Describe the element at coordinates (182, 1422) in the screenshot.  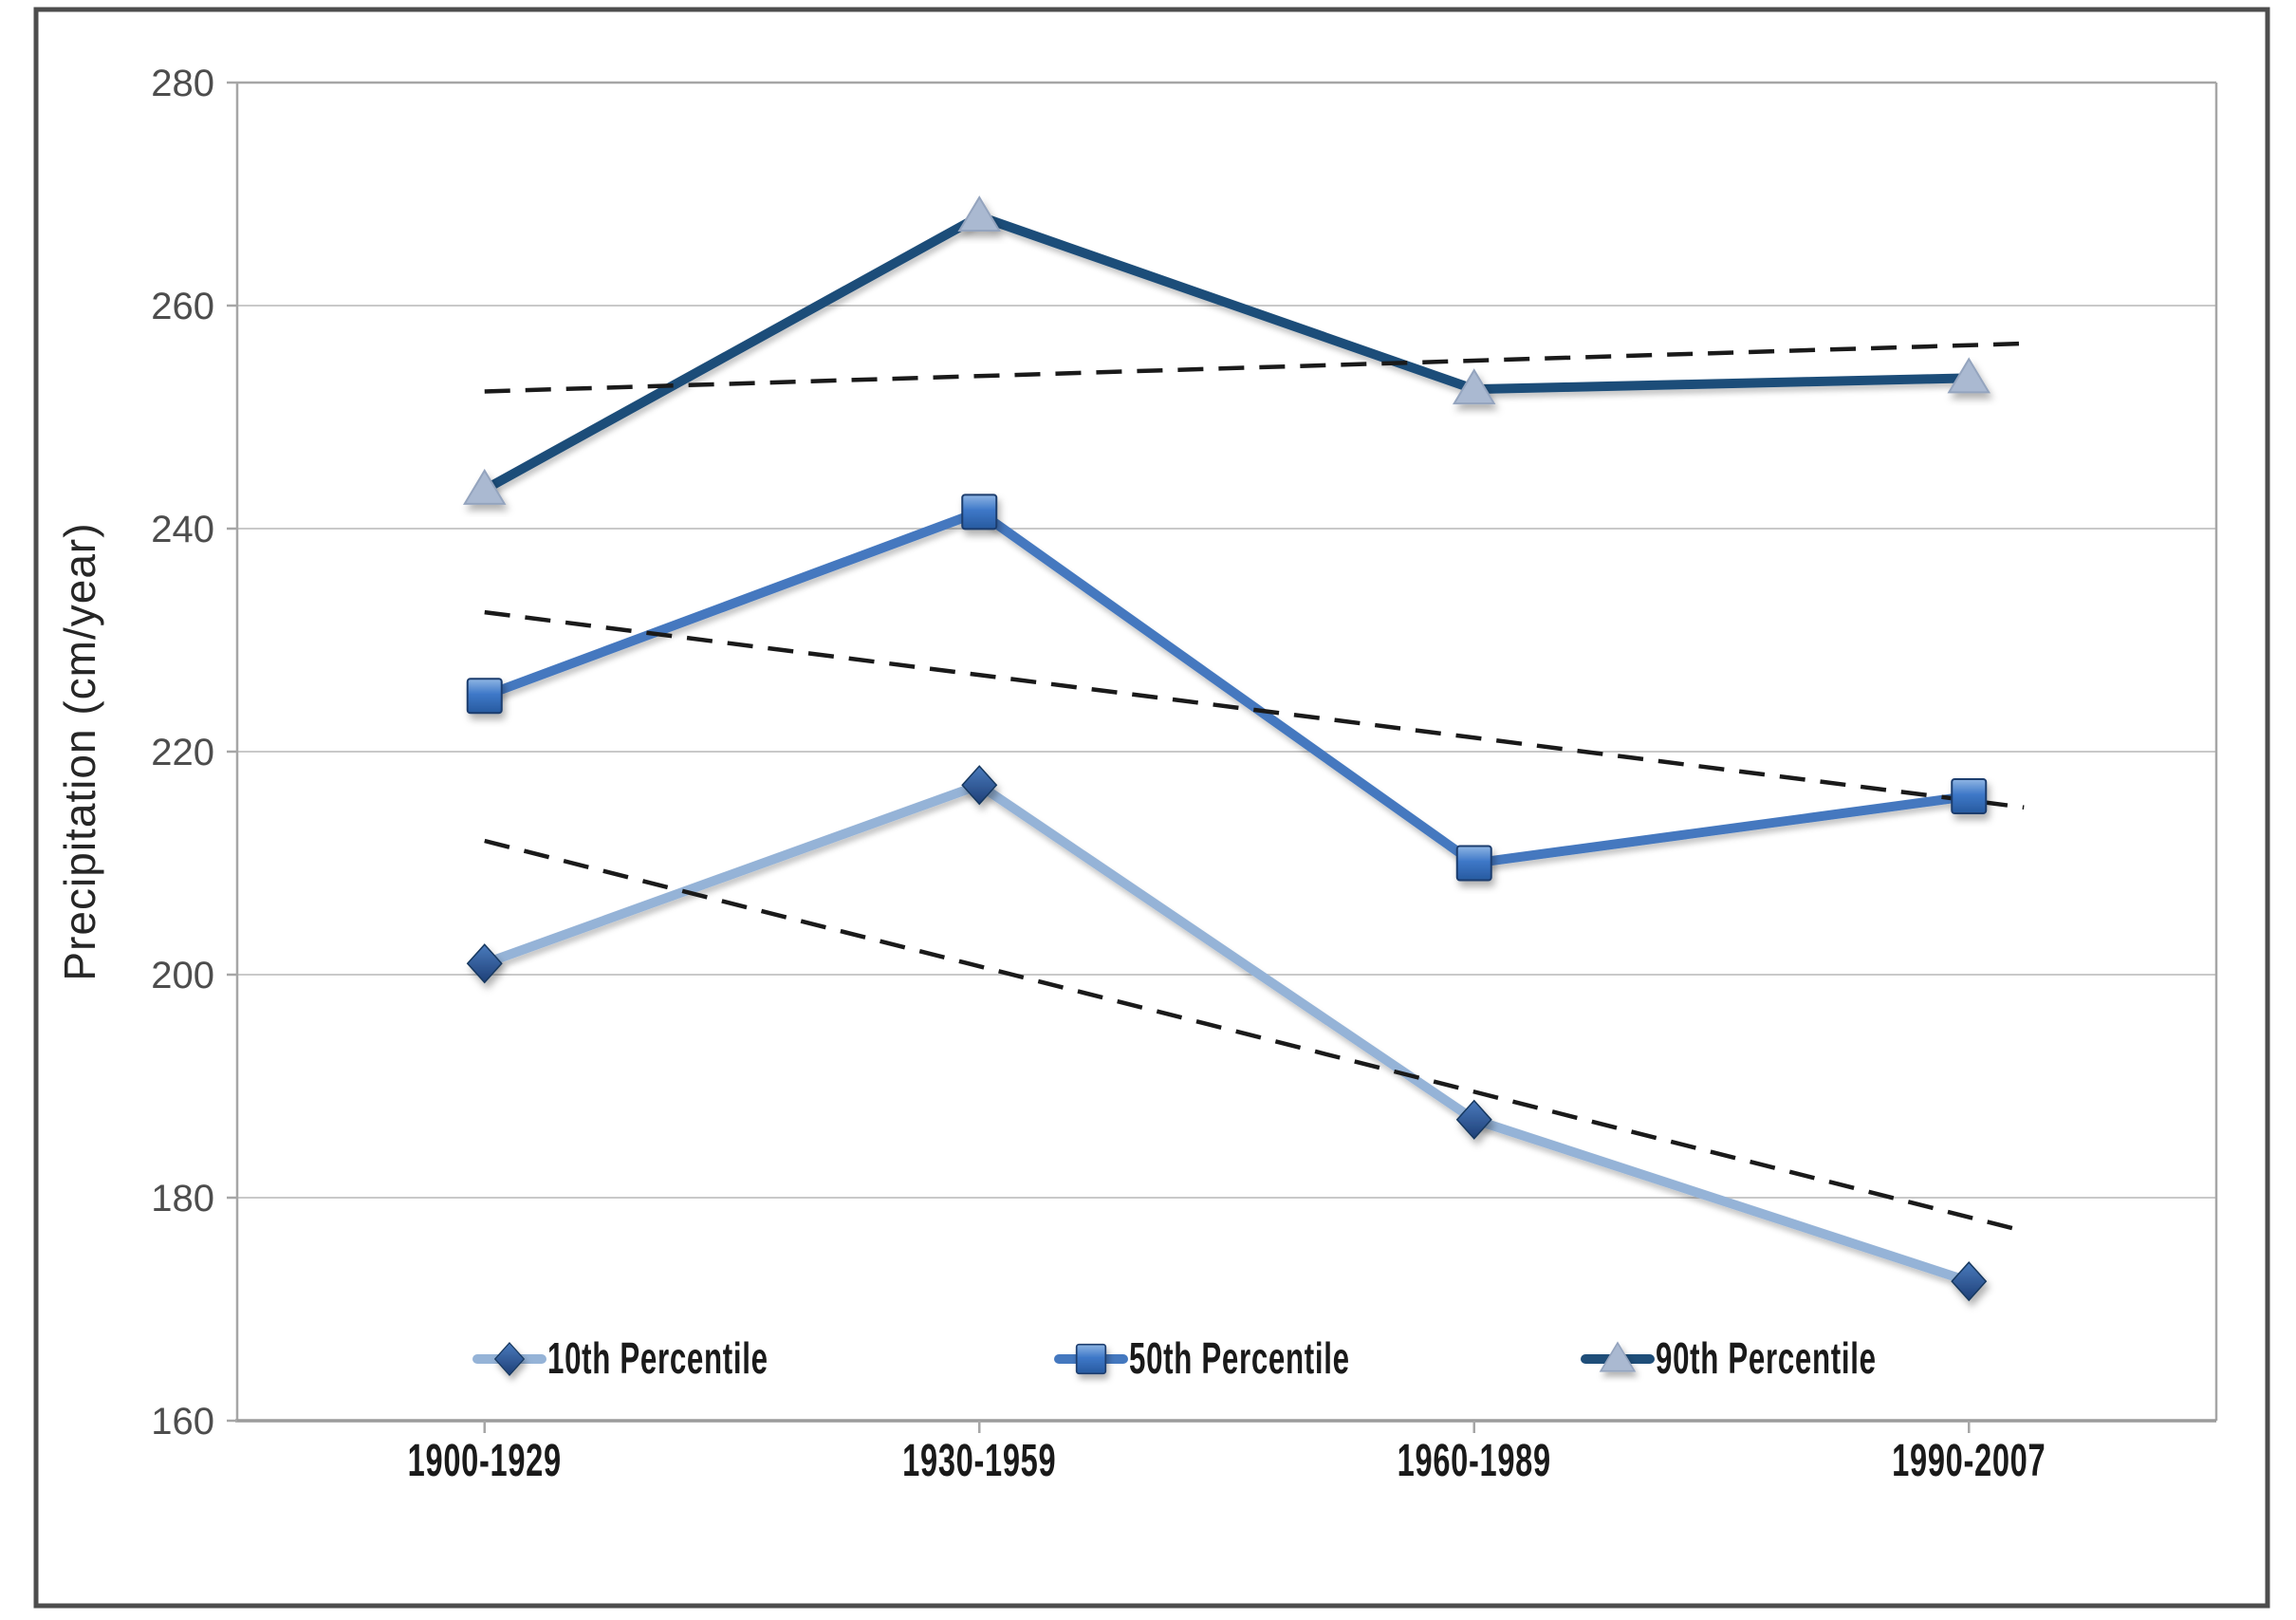
I see `y-tick-label: 160` at that location.